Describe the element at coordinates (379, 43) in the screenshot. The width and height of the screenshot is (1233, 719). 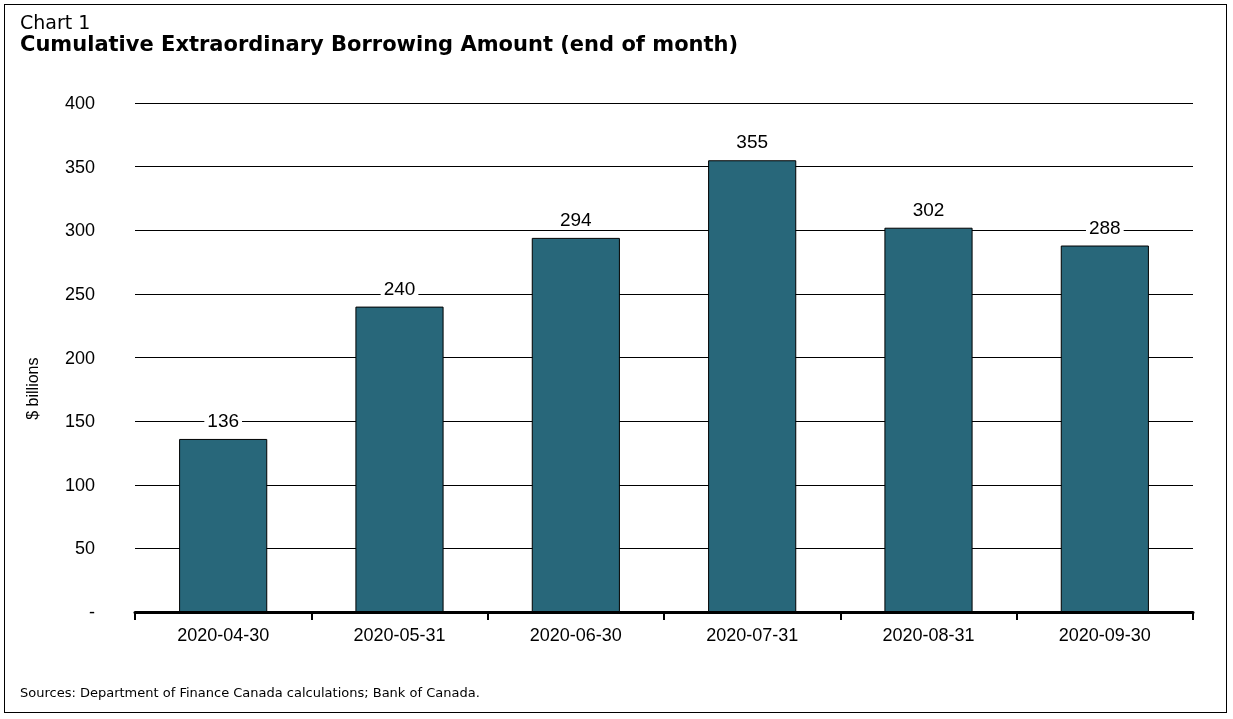
I see `chart-title: Cumulative Extraordinary Borrowing Amount (end of month)` at that location.